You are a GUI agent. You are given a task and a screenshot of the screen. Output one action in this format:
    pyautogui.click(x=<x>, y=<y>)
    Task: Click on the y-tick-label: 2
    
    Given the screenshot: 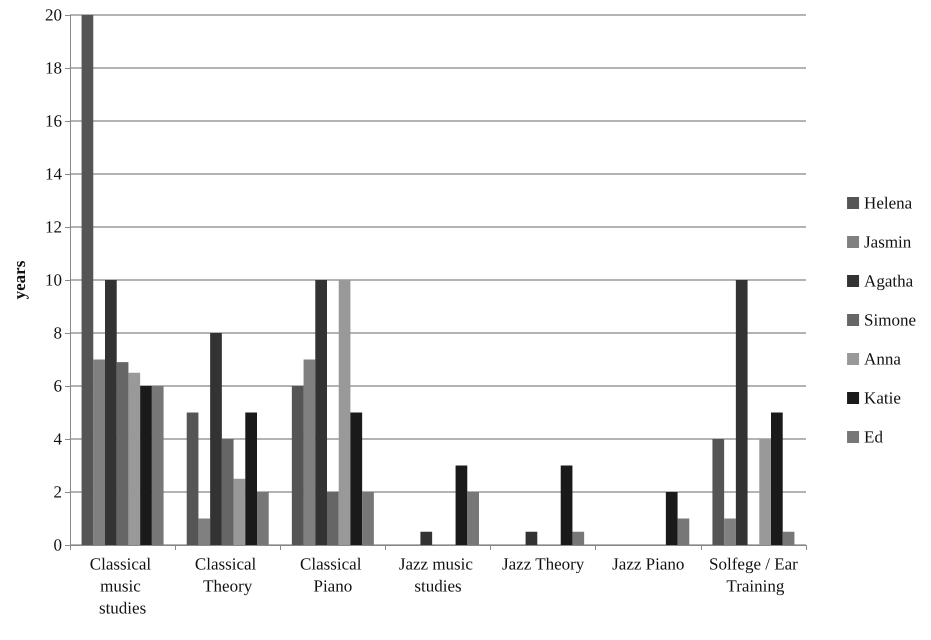 What is the action you would take?
    pyautogui.click(x=58, y=492)
    